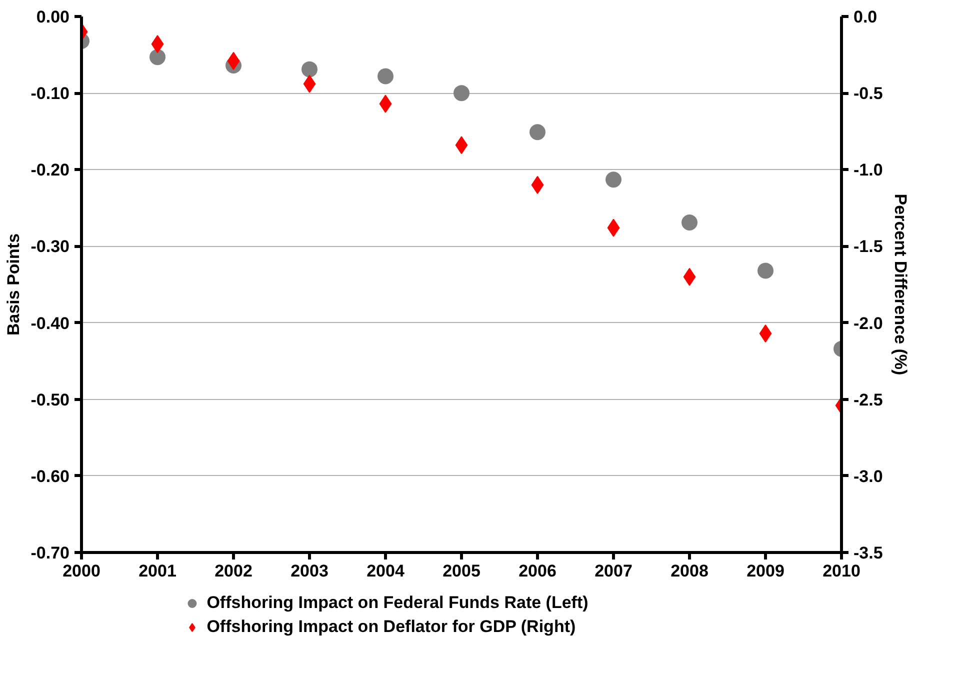  What do you see at coordinates (868, 323) in the screenshot?
I see `y2-tick-label: -2.0` at bounding box center [868, 323].